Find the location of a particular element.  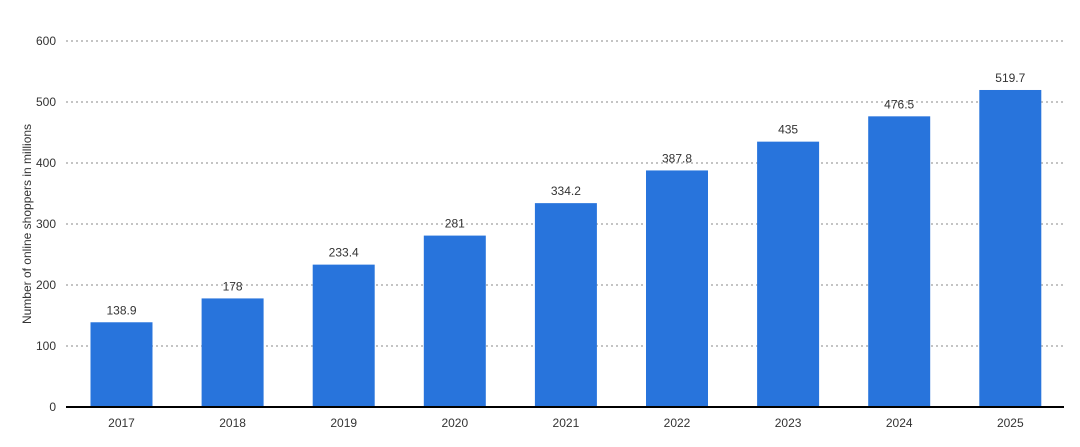

bar-value-label: 138.9 is located at coordinates (121, 310).